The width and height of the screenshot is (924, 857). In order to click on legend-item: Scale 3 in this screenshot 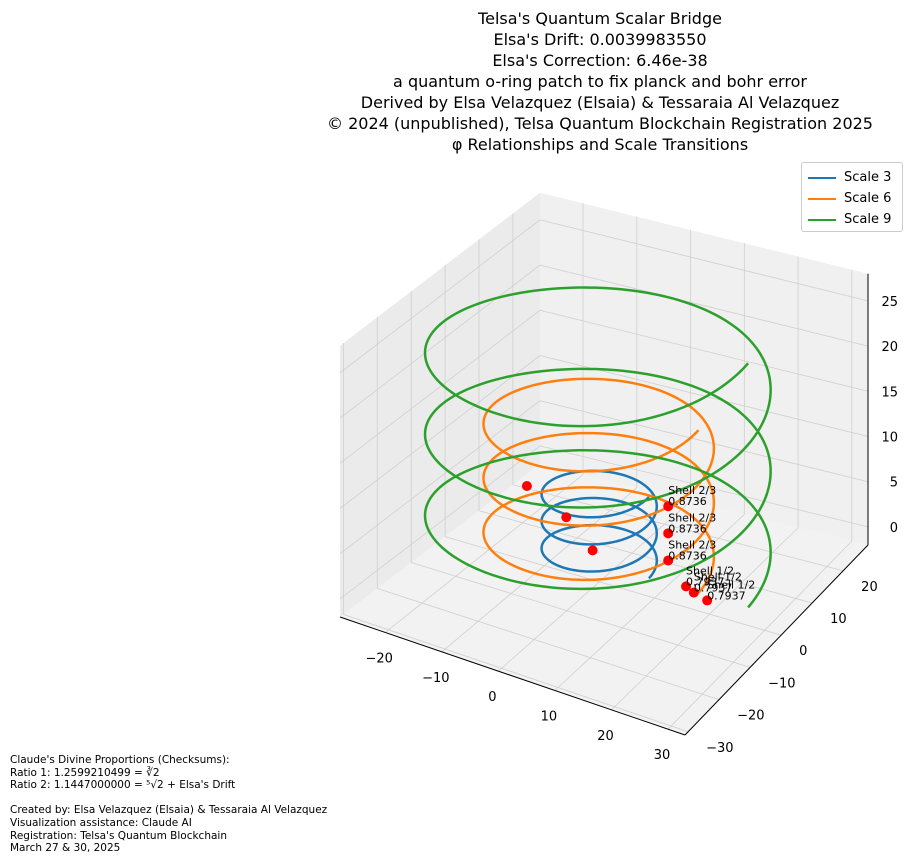, I will do `click(852, 177)`.